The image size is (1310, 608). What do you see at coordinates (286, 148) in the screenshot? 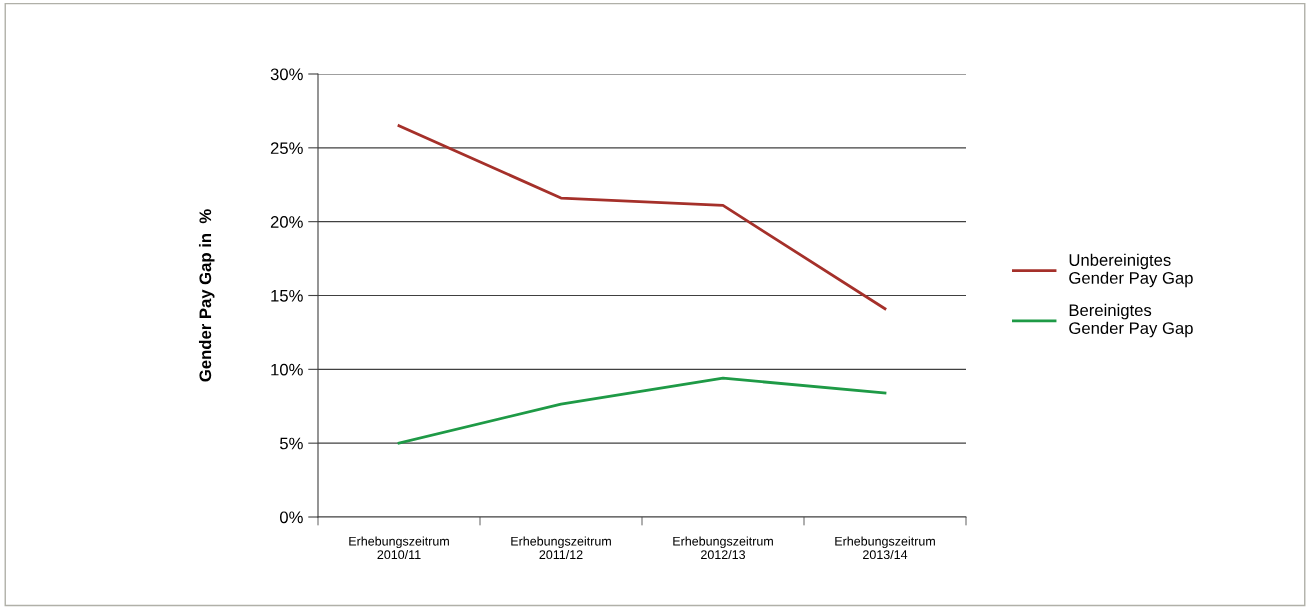
I see `y-tick-label: 25%` at bounding box center [286, 148].